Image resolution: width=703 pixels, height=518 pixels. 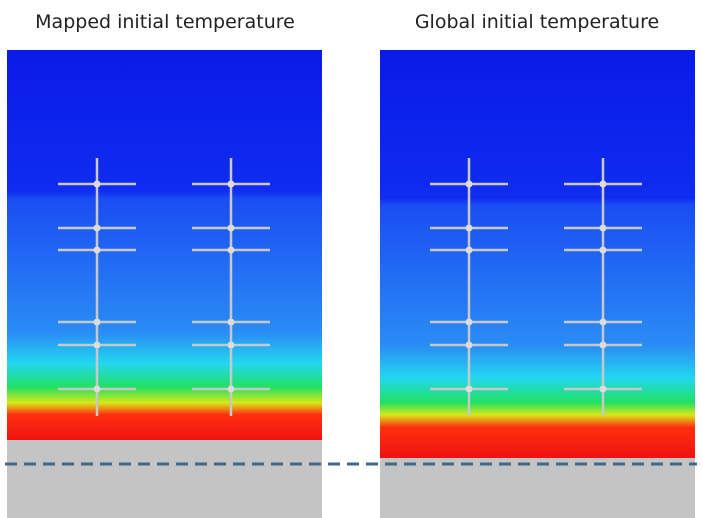 I want to click on panel-title: Global initial temperature, so click(x=537, y=22).